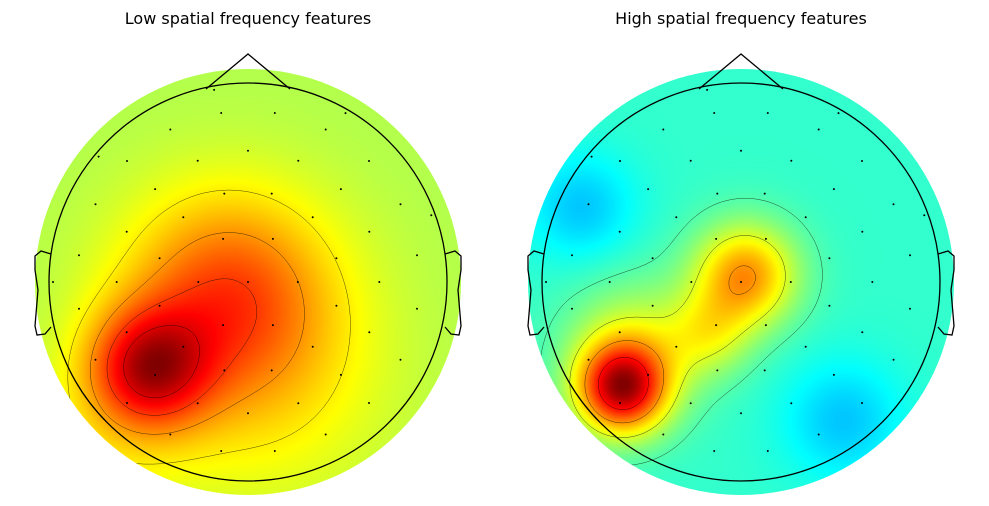 The height and width of the screenshot is (506, 989). What do you see at coordinates (946, 293) in the screenshot?
I see `right-ear-outline` at bounding box center [946, 293].